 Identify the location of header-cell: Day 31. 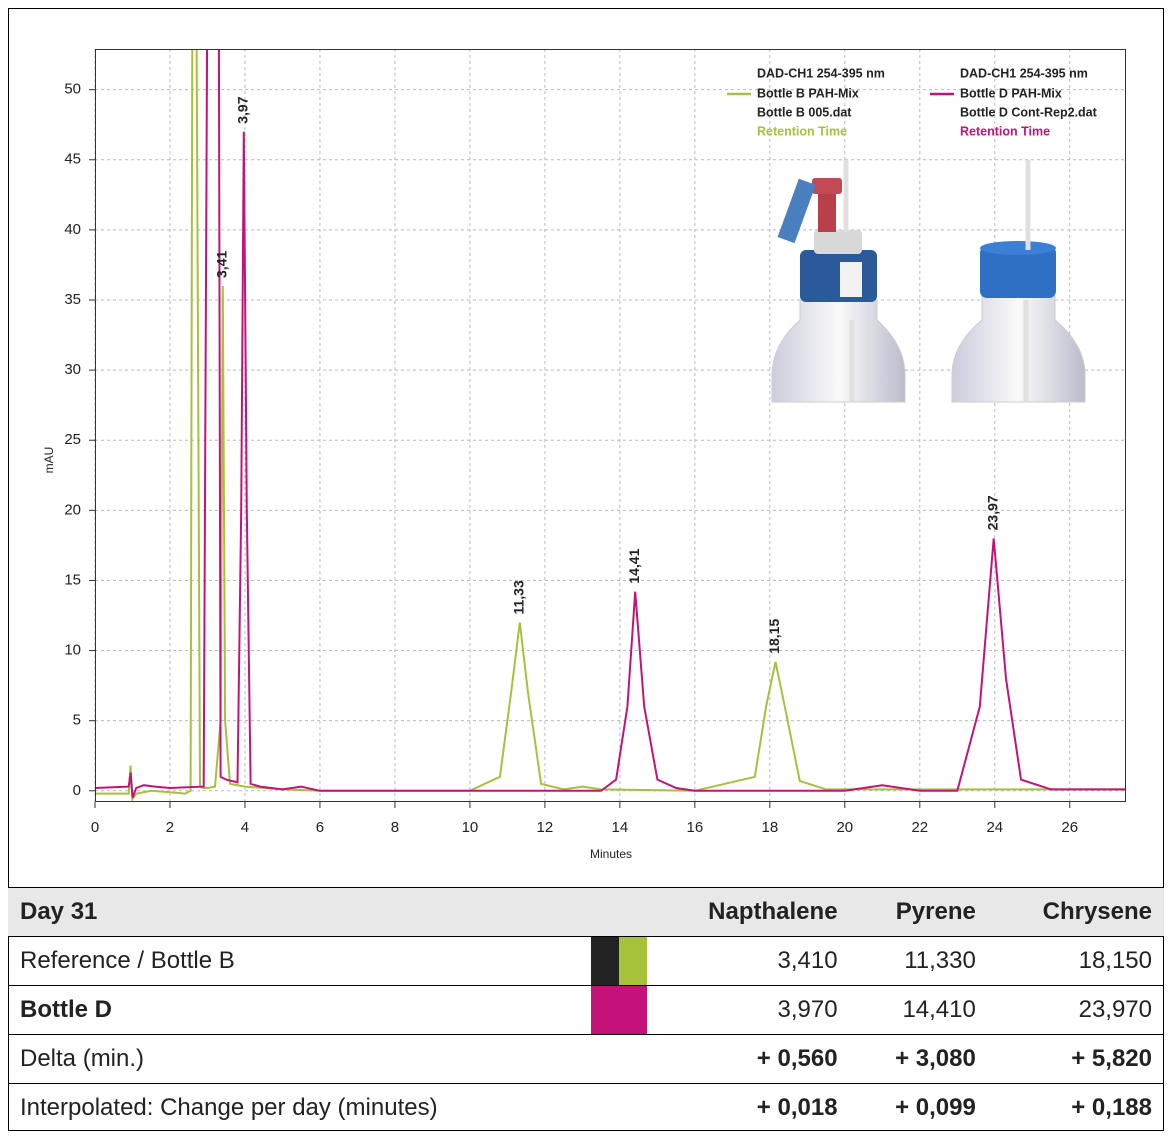
(328, 912).